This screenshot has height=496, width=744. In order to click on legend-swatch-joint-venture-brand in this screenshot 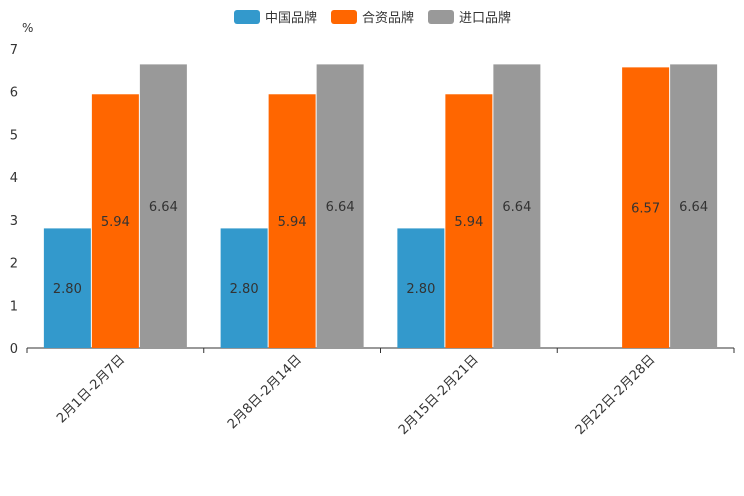, I will do `click(344, 16)`.